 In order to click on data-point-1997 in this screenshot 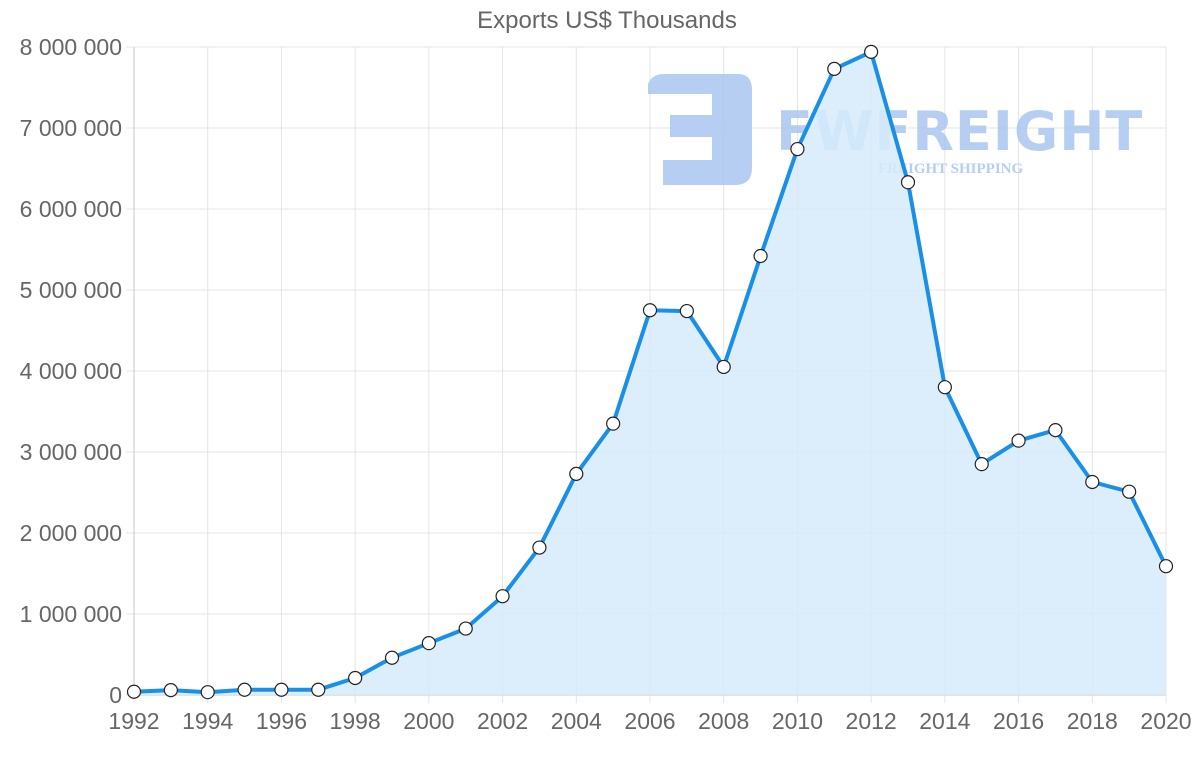, I will do `click(318, 689)`.